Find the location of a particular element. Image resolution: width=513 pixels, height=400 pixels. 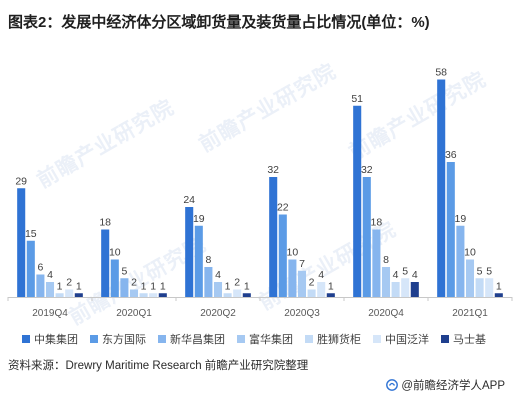

x-tick-label: 2020Q2 is located at coordinates (218, 313).